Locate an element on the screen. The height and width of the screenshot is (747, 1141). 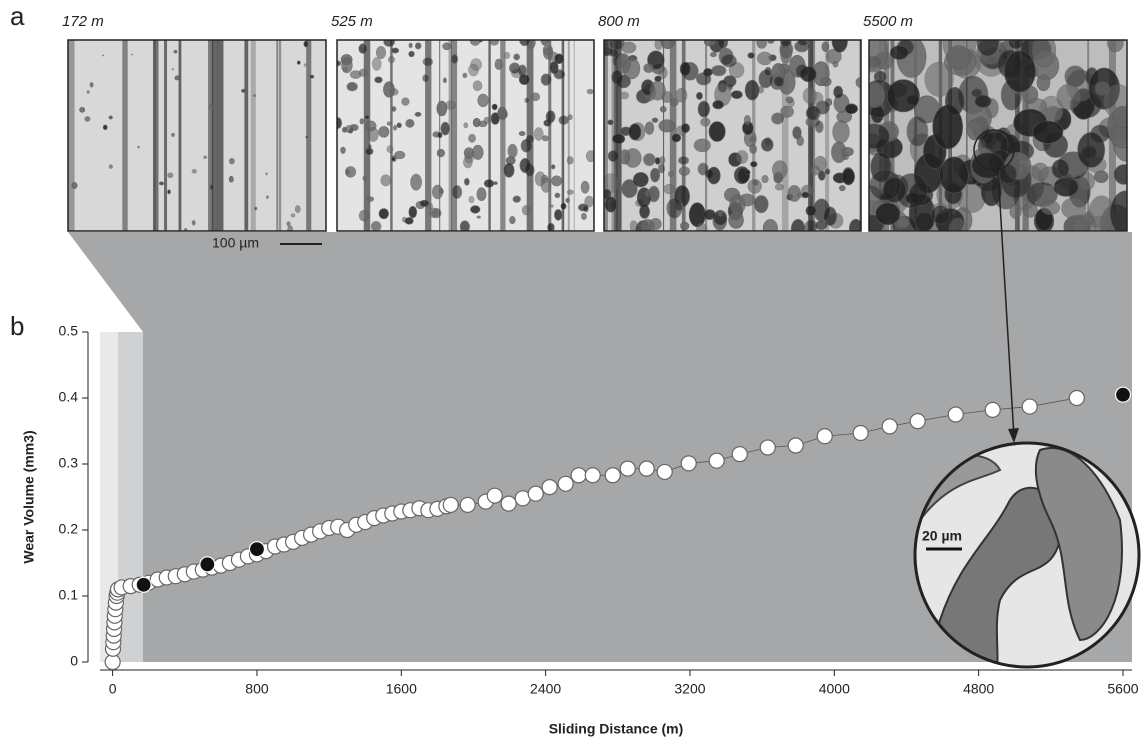
x-tick-label: 4800 is located at coordinates (978, 689).